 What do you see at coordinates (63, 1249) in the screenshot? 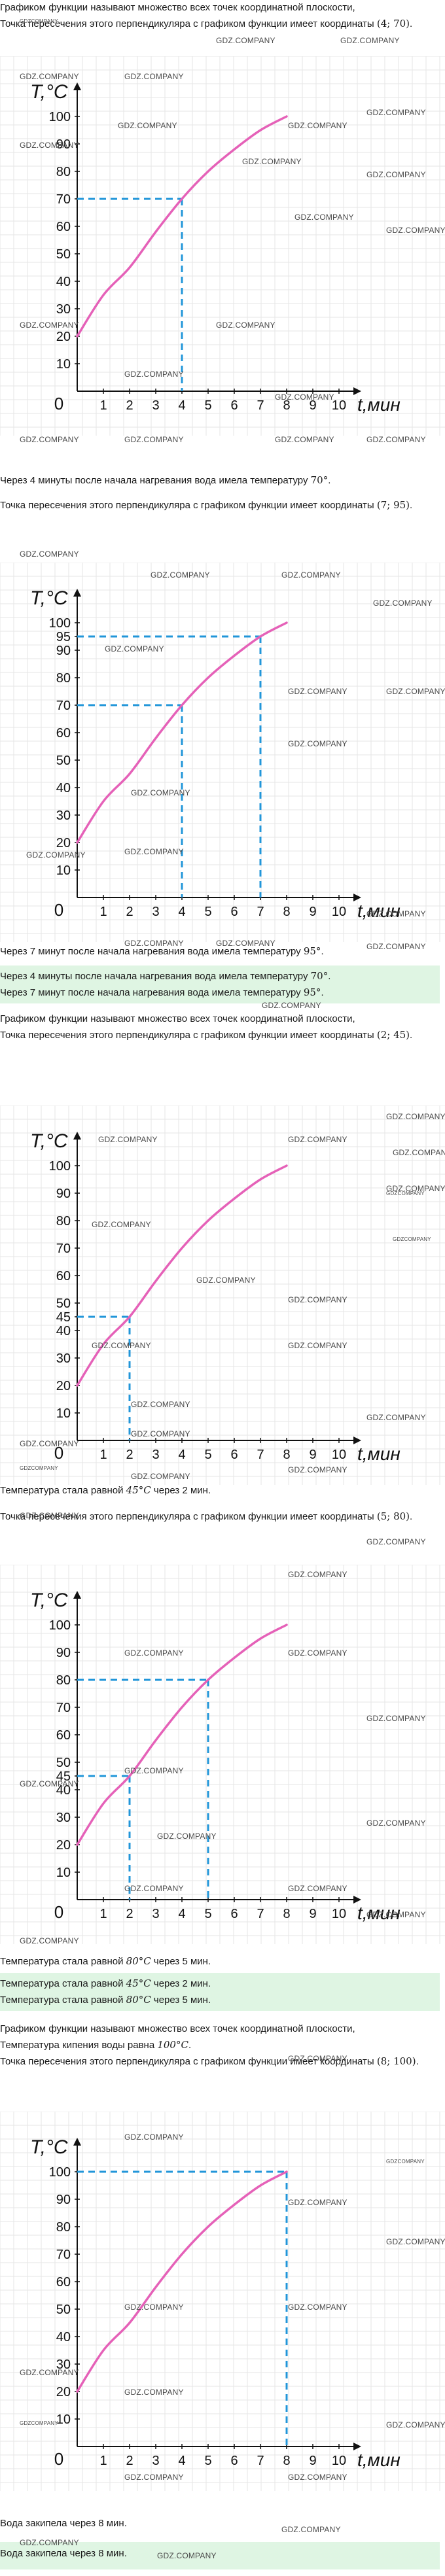
I see `y-tick-label: 70` at bounding box center [63, 1249].